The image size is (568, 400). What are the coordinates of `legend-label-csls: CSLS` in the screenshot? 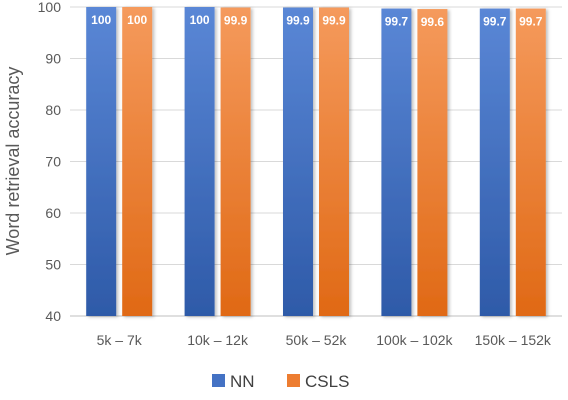 It's located at (327, 381).